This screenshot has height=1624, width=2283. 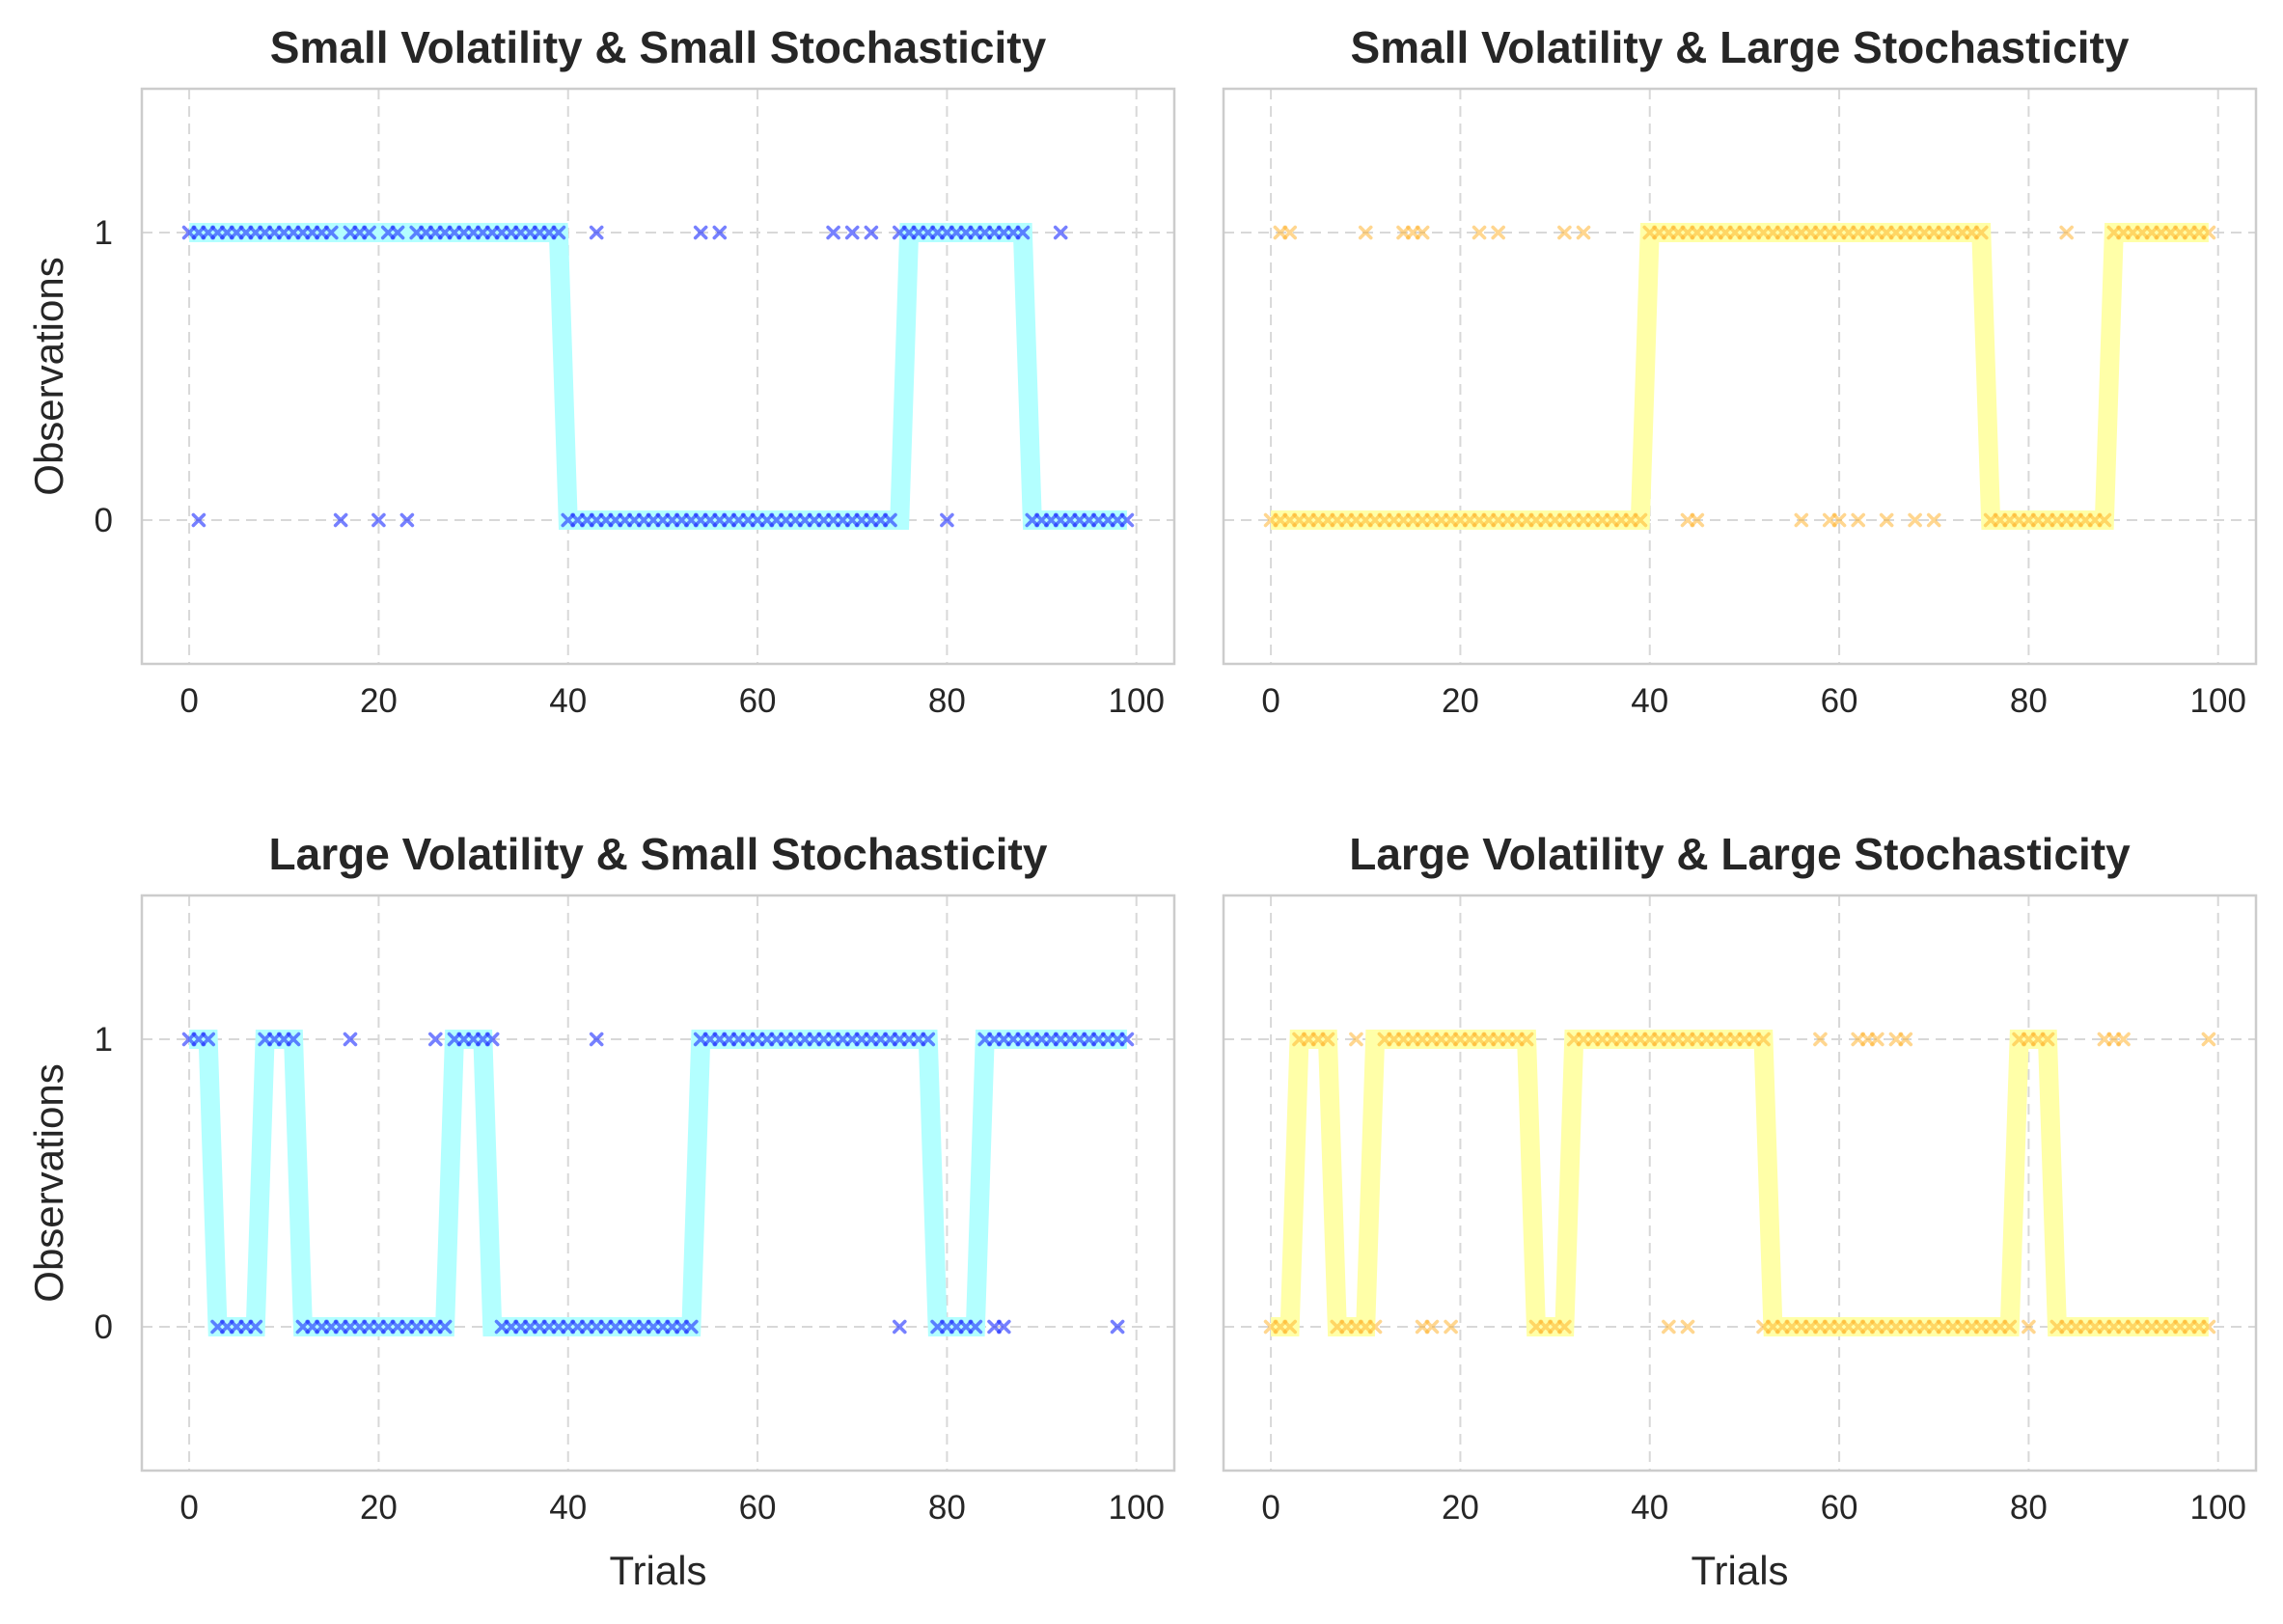 I want to click on chart-1-y-tick-label: 0, so click(x=104, y=520).